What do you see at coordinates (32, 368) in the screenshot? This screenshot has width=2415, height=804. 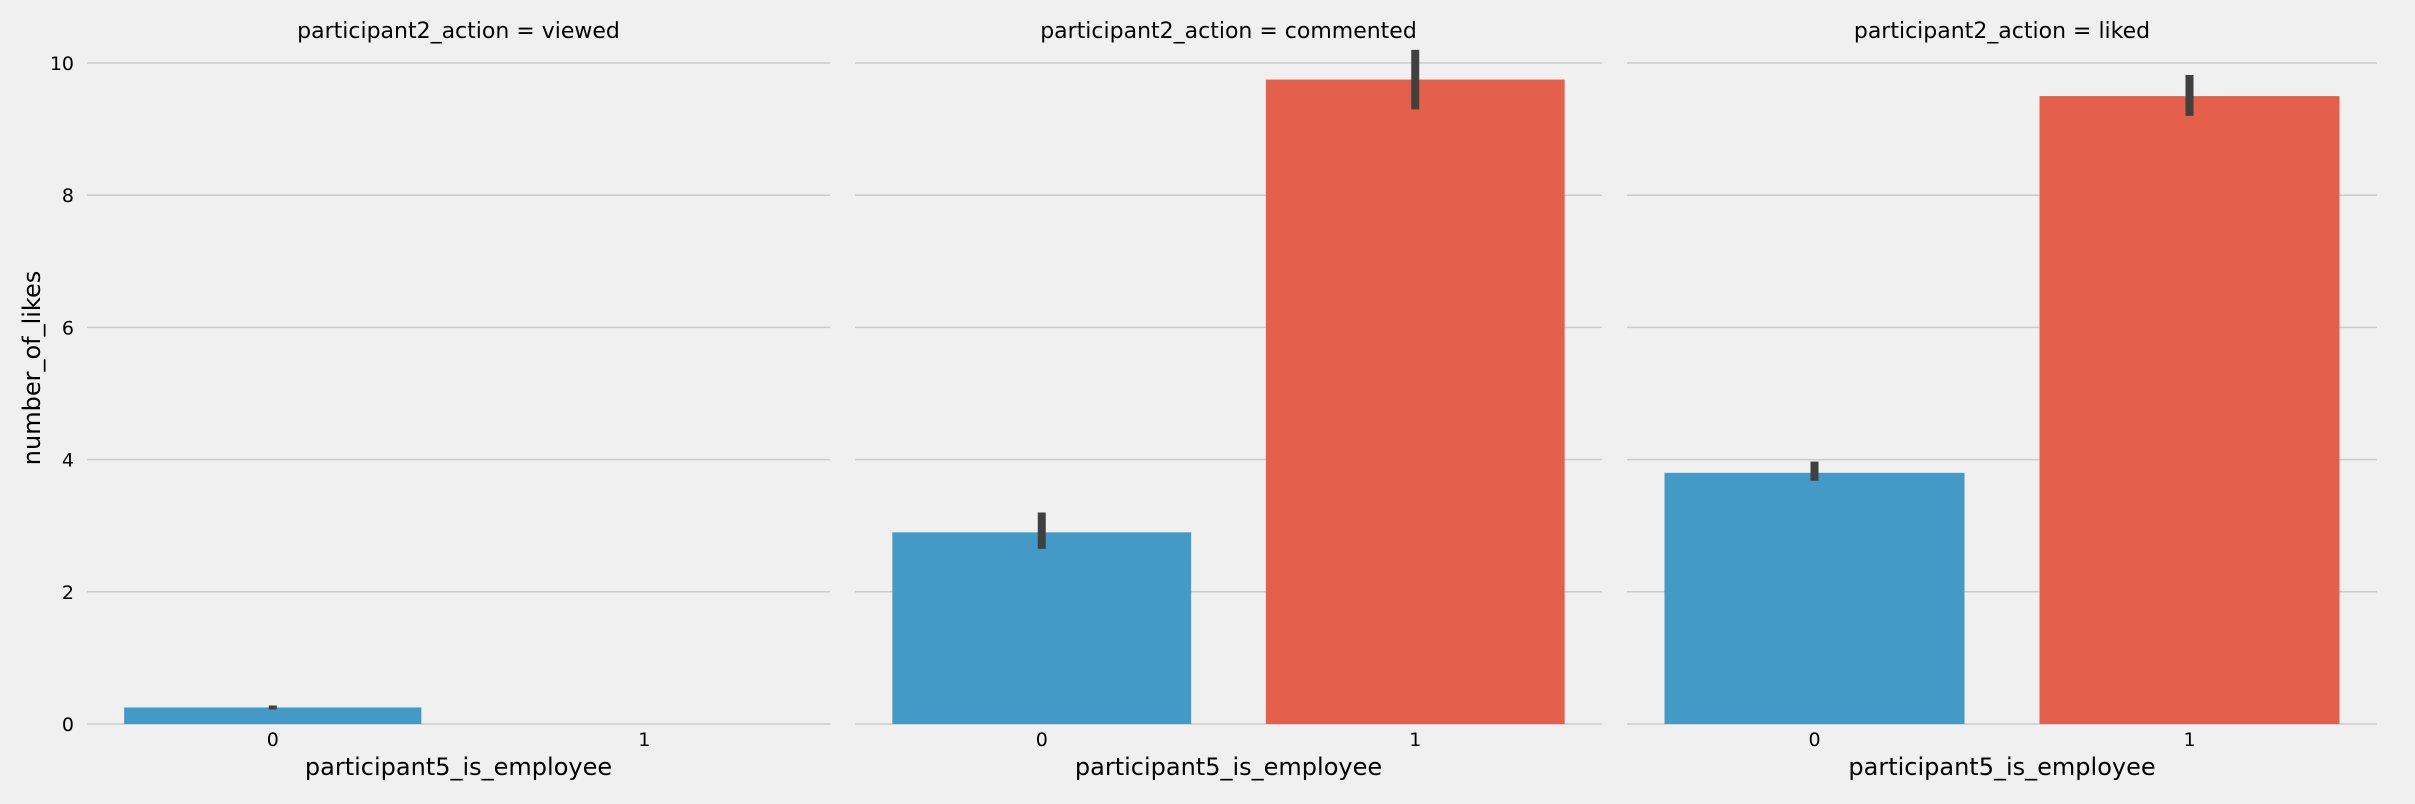 I see `y-axis-label: number_of_likes` at bounding box center [32, 368].